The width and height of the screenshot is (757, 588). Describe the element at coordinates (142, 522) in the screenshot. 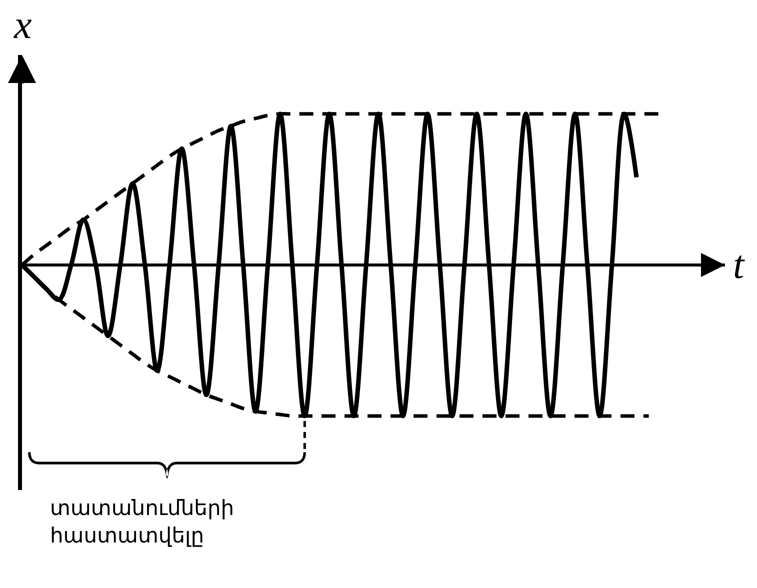

I see `text: տատանումների հաստատվելը` at that location.